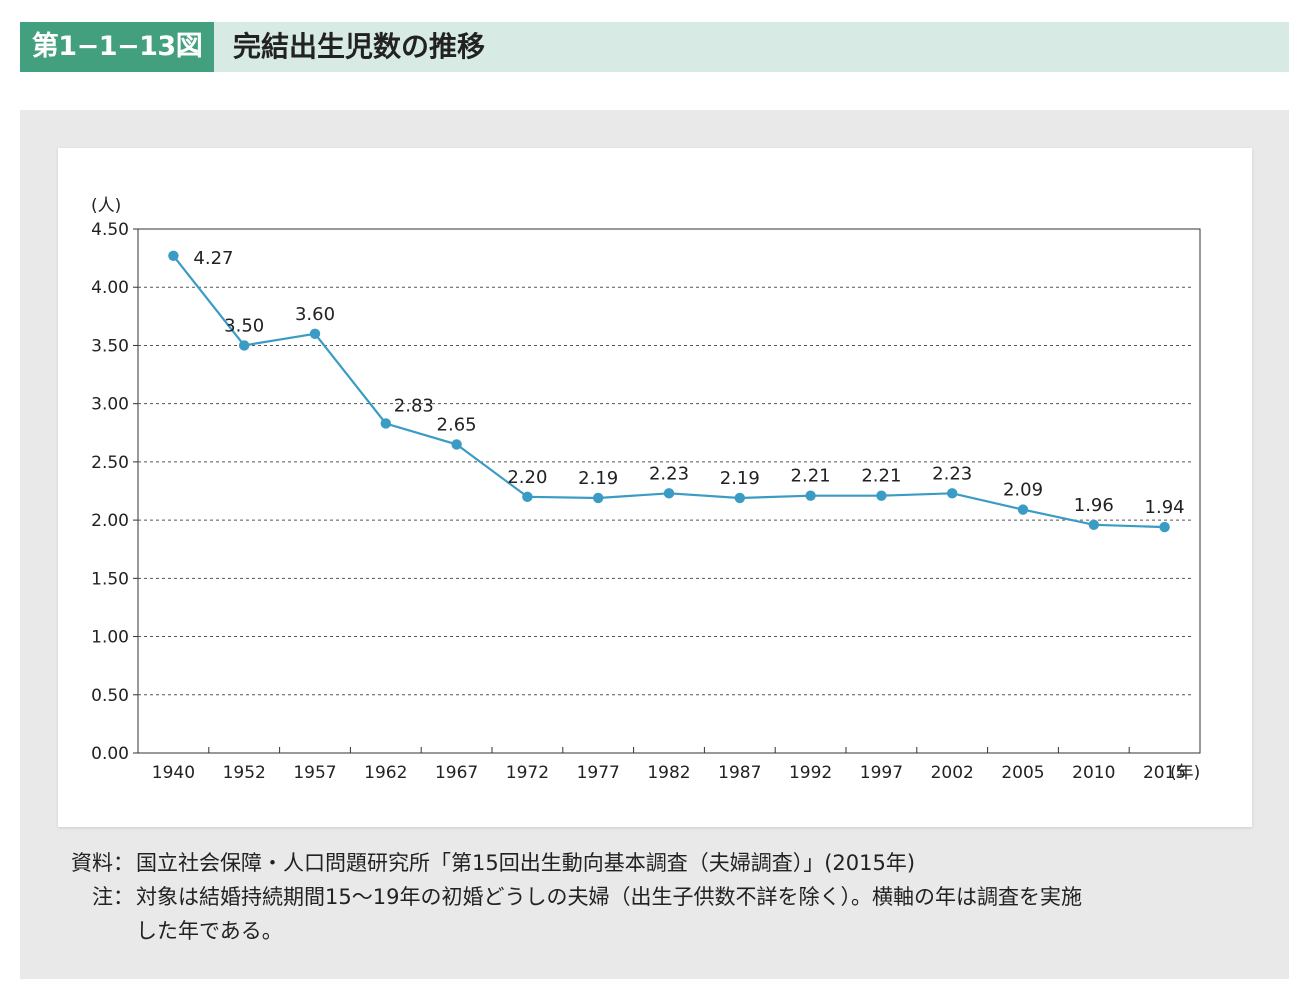 The width and height of the screenshot is (1314, 1004). What do you see at coordinates (110, 230) in the screenshot?
I see `y-tick-label: 4.50` at bounding box center [110, 230].